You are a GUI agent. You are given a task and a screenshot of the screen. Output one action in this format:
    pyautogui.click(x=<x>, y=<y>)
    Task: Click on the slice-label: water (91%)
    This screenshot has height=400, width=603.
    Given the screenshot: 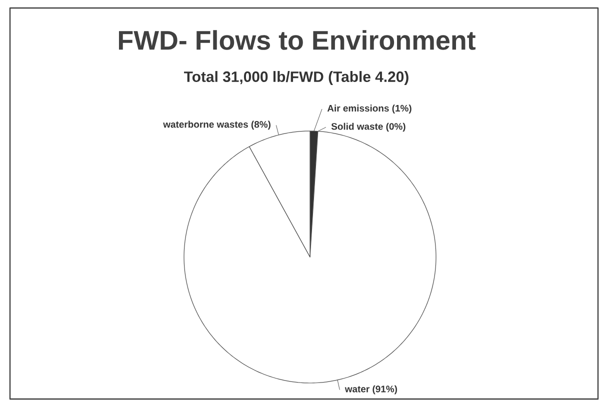 What is the action you would take?
    pyautogui.click(x=371, y=389)
    